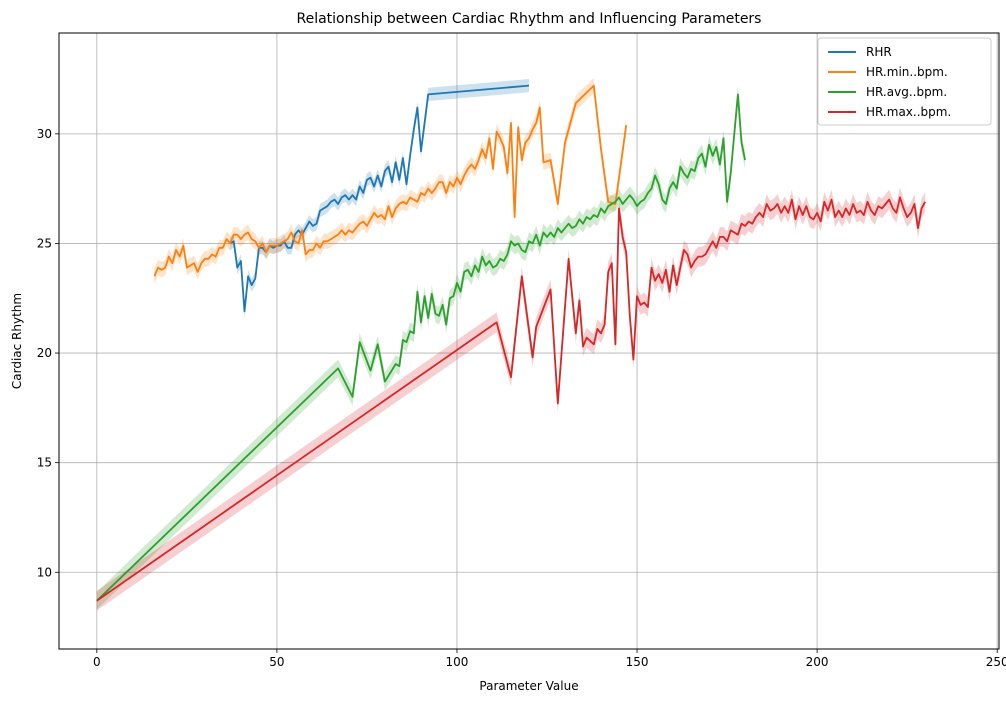 This screenshot has height=701, width=1006. What do you see at coordinates (276, 662) in the screenshot?
I see `x-tick-label: 50` at bounding box center [276, 662].